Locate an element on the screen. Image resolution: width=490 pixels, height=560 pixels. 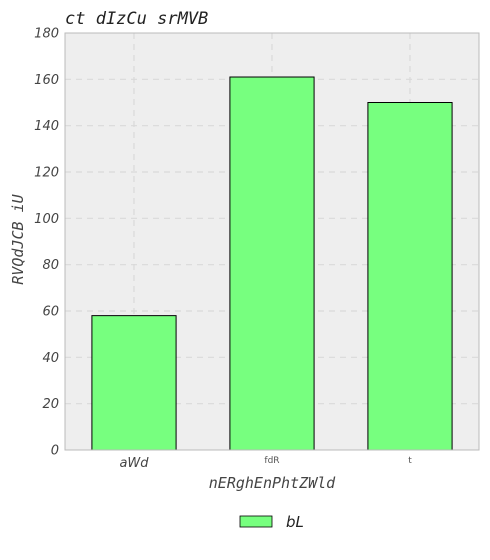
y-tick-label: 0 is located at coordinates (55, 451).